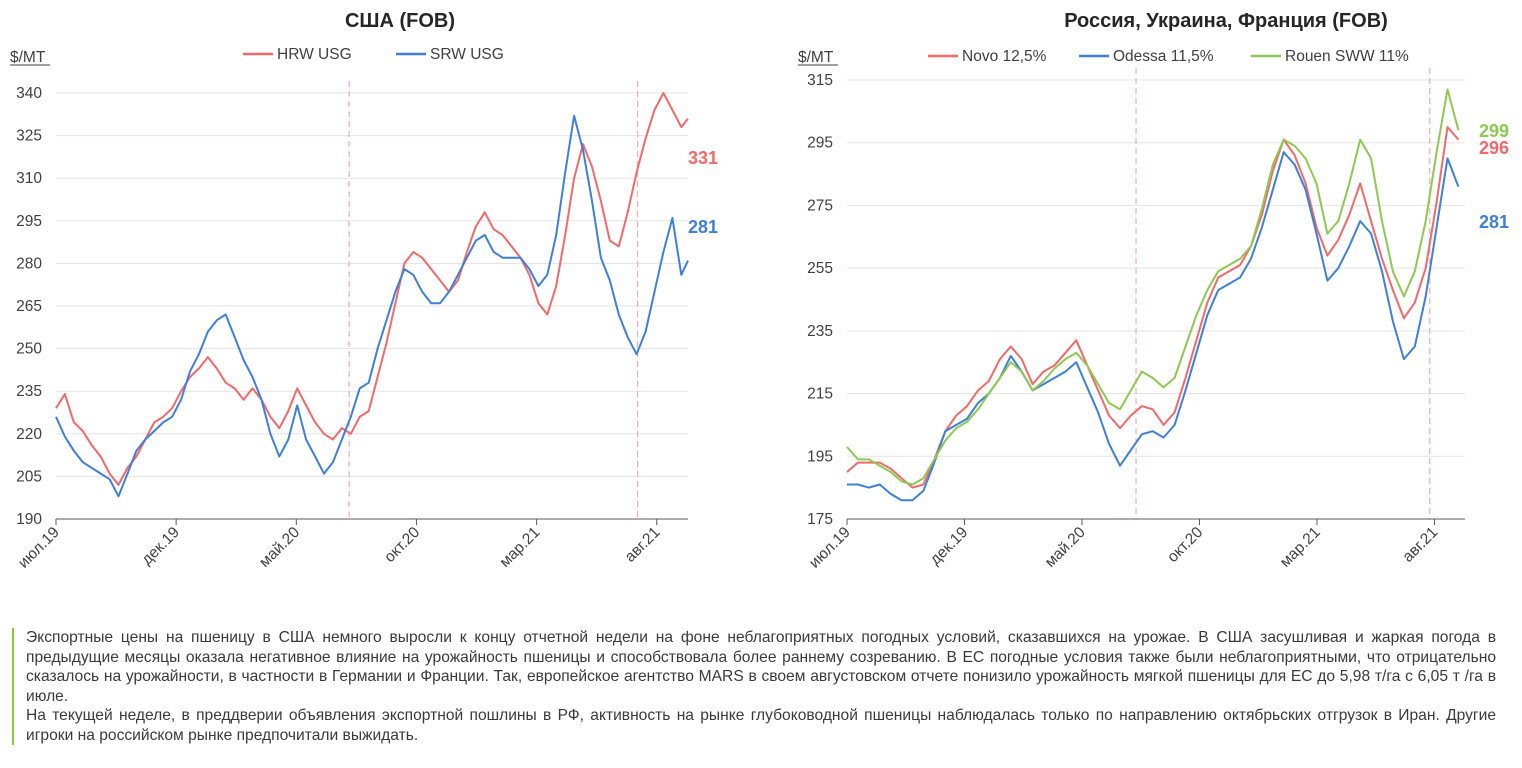 The height and width of the screenshot is (768, 1522). I want to click on y-tick-label: 315, so click(820, 80).